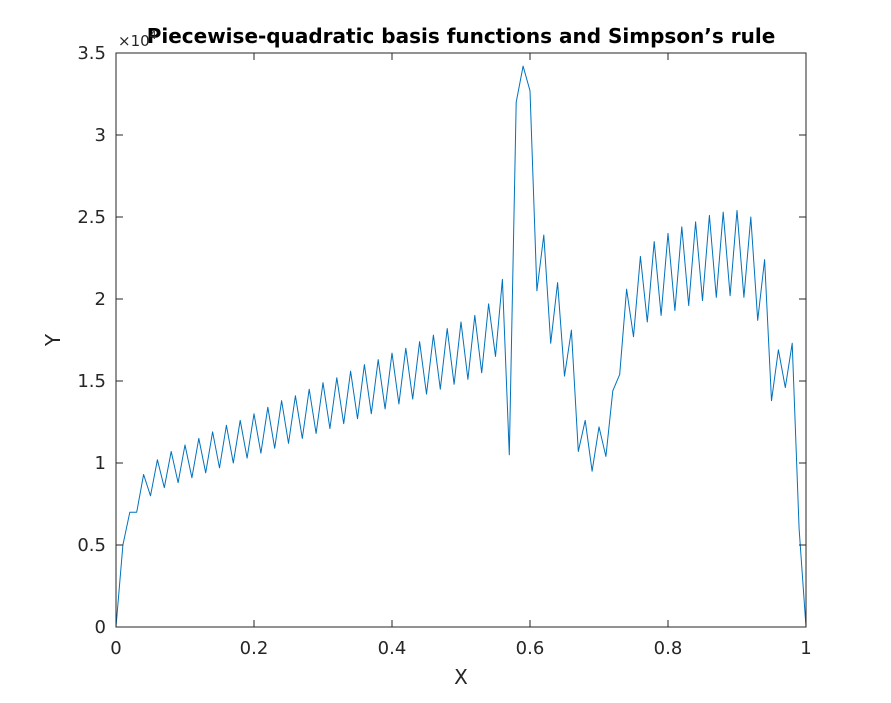 The image size is (891, 703). Describe the element at coordinates (91, 217) in the screenshot. I see `y-tick-label: 2.5` at that location.